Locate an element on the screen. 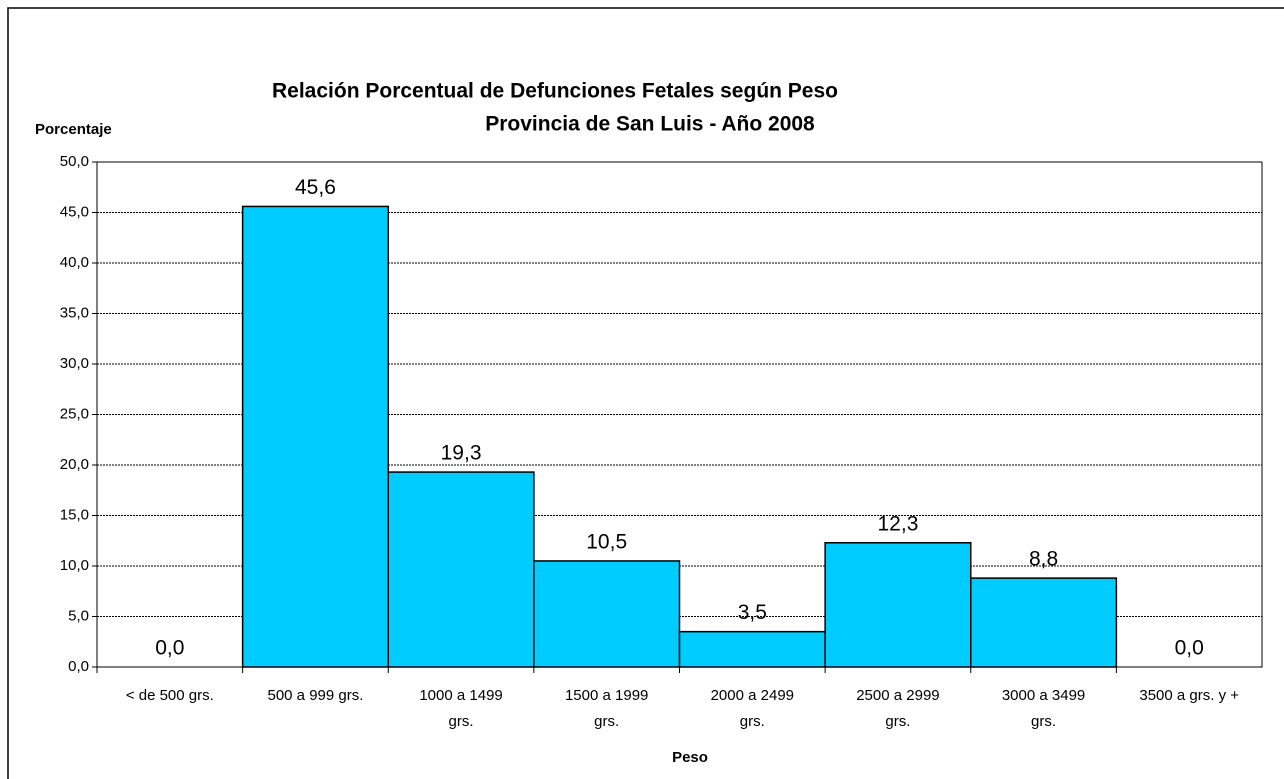 This screenshot has height=779, width=1284. y-tick-label: 0,0 is located at coordinates (78, 666).